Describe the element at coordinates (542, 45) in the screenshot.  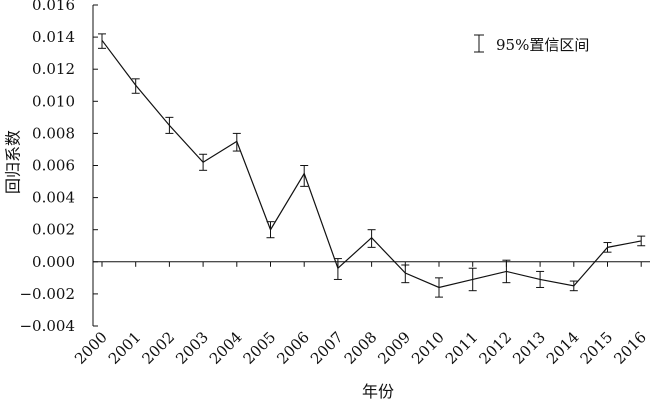
I see `legend-label: 95%置信区间` at that location.